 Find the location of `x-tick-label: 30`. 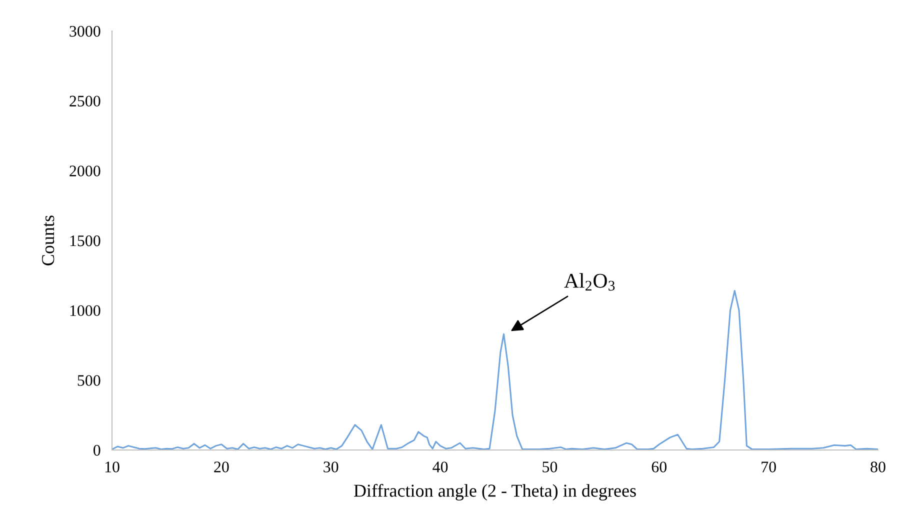

x-tick-label: 30 is located at coordinates (331, 467).